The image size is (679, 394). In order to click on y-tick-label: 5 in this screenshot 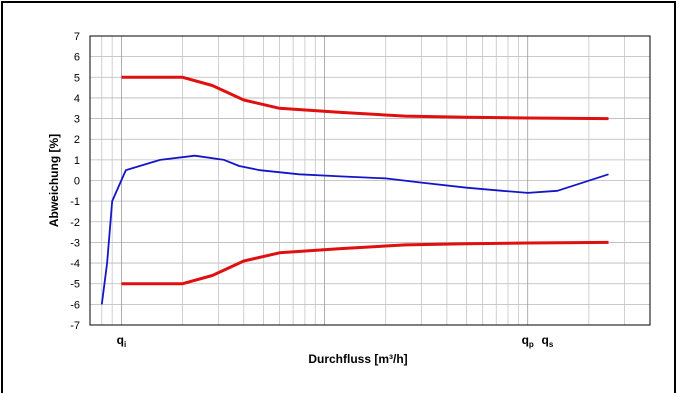, I will do `click(77, 78)`.